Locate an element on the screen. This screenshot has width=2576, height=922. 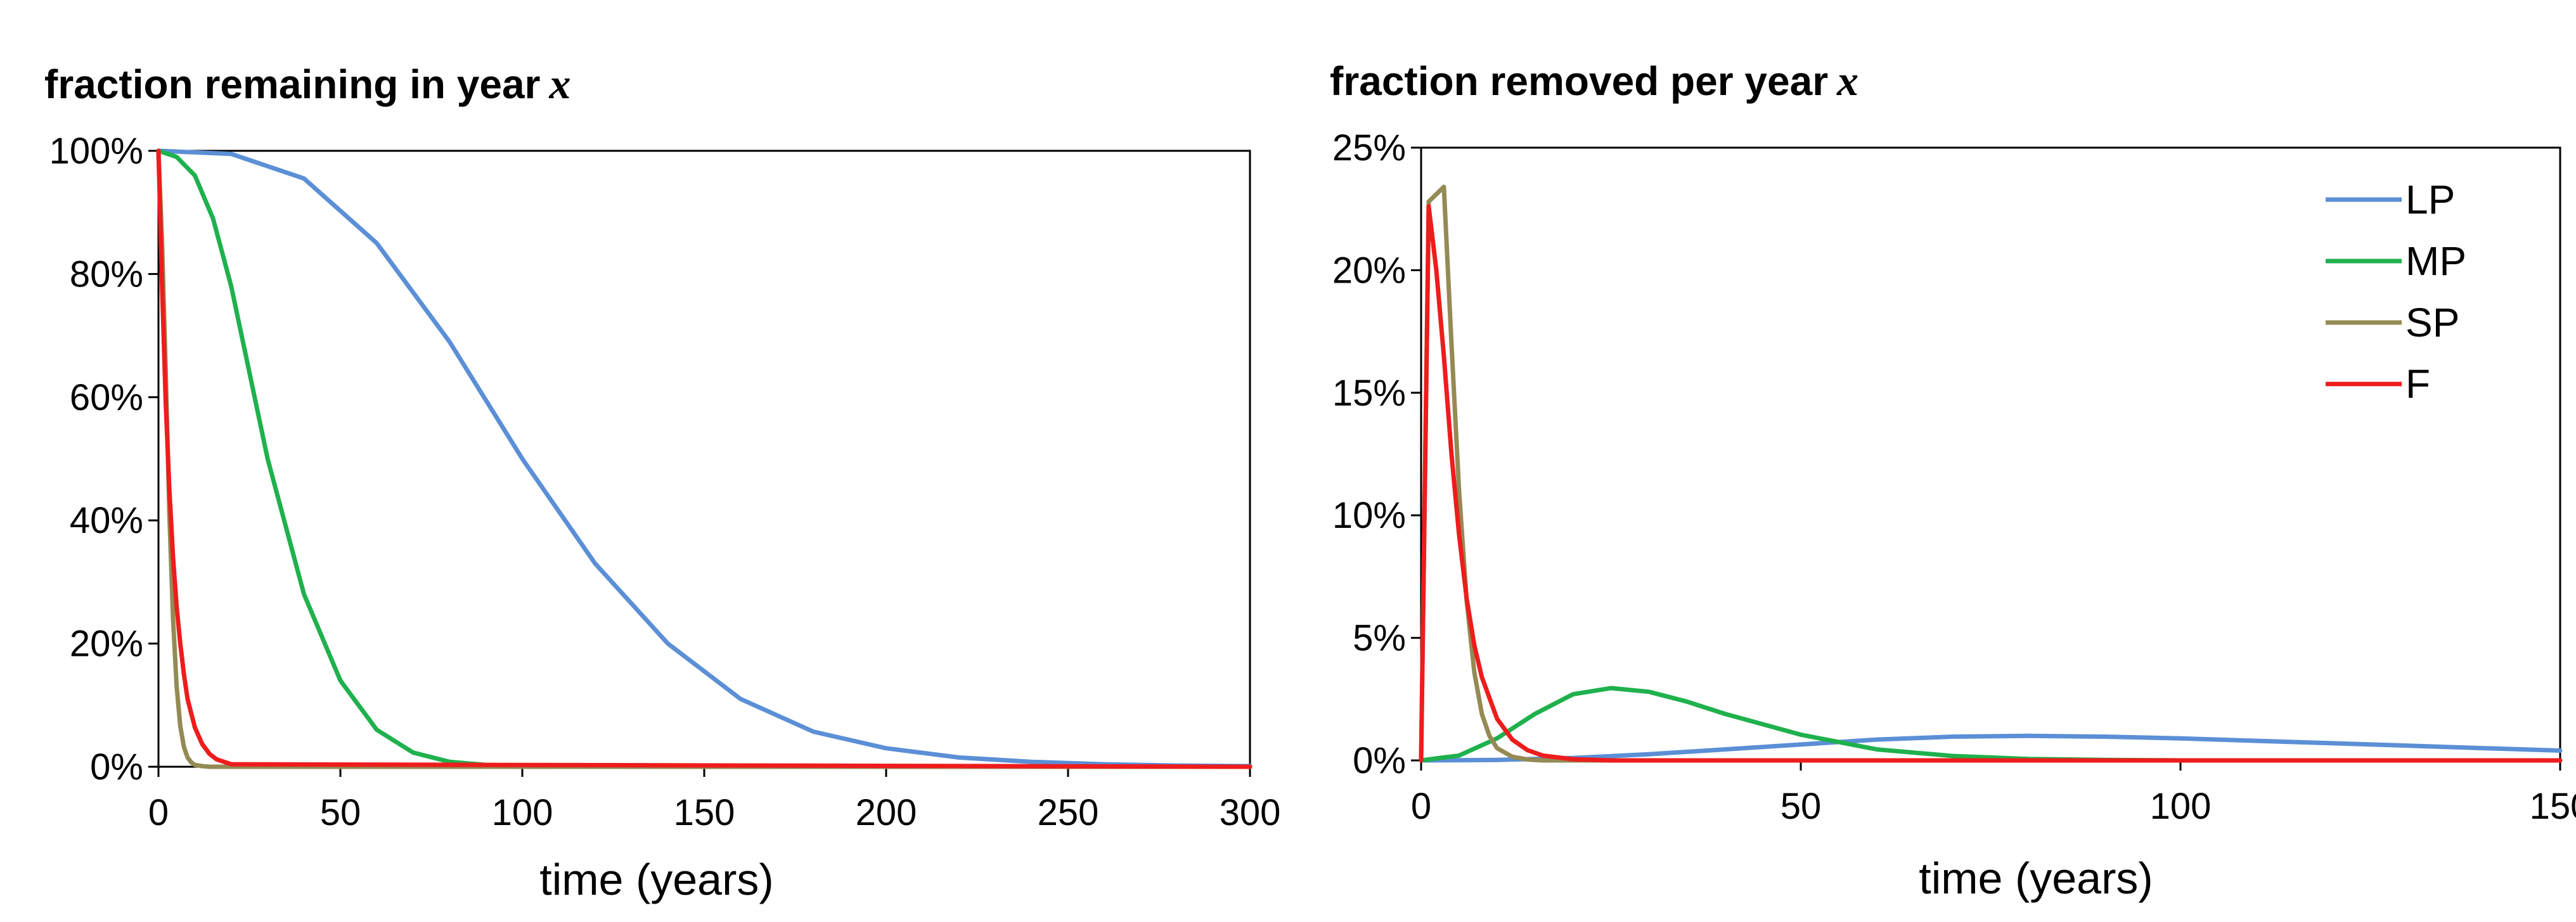
legend-label: LP is located at coordinates (2430, 199).